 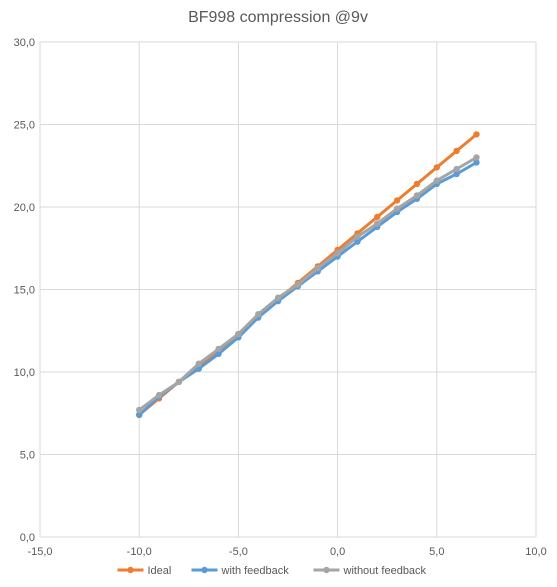 What do you see at coordinates (160, 571) in the screenshot?
I see `legend-label: Ideal` at bounding box center [160, 571].